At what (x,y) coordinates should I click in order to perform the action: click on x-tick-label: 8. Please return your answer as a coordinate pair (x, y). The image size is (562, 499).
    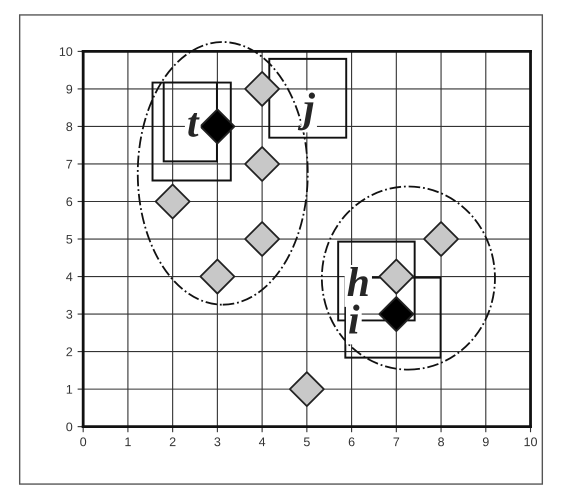
    Looking at the image, I should click on (441, 441).